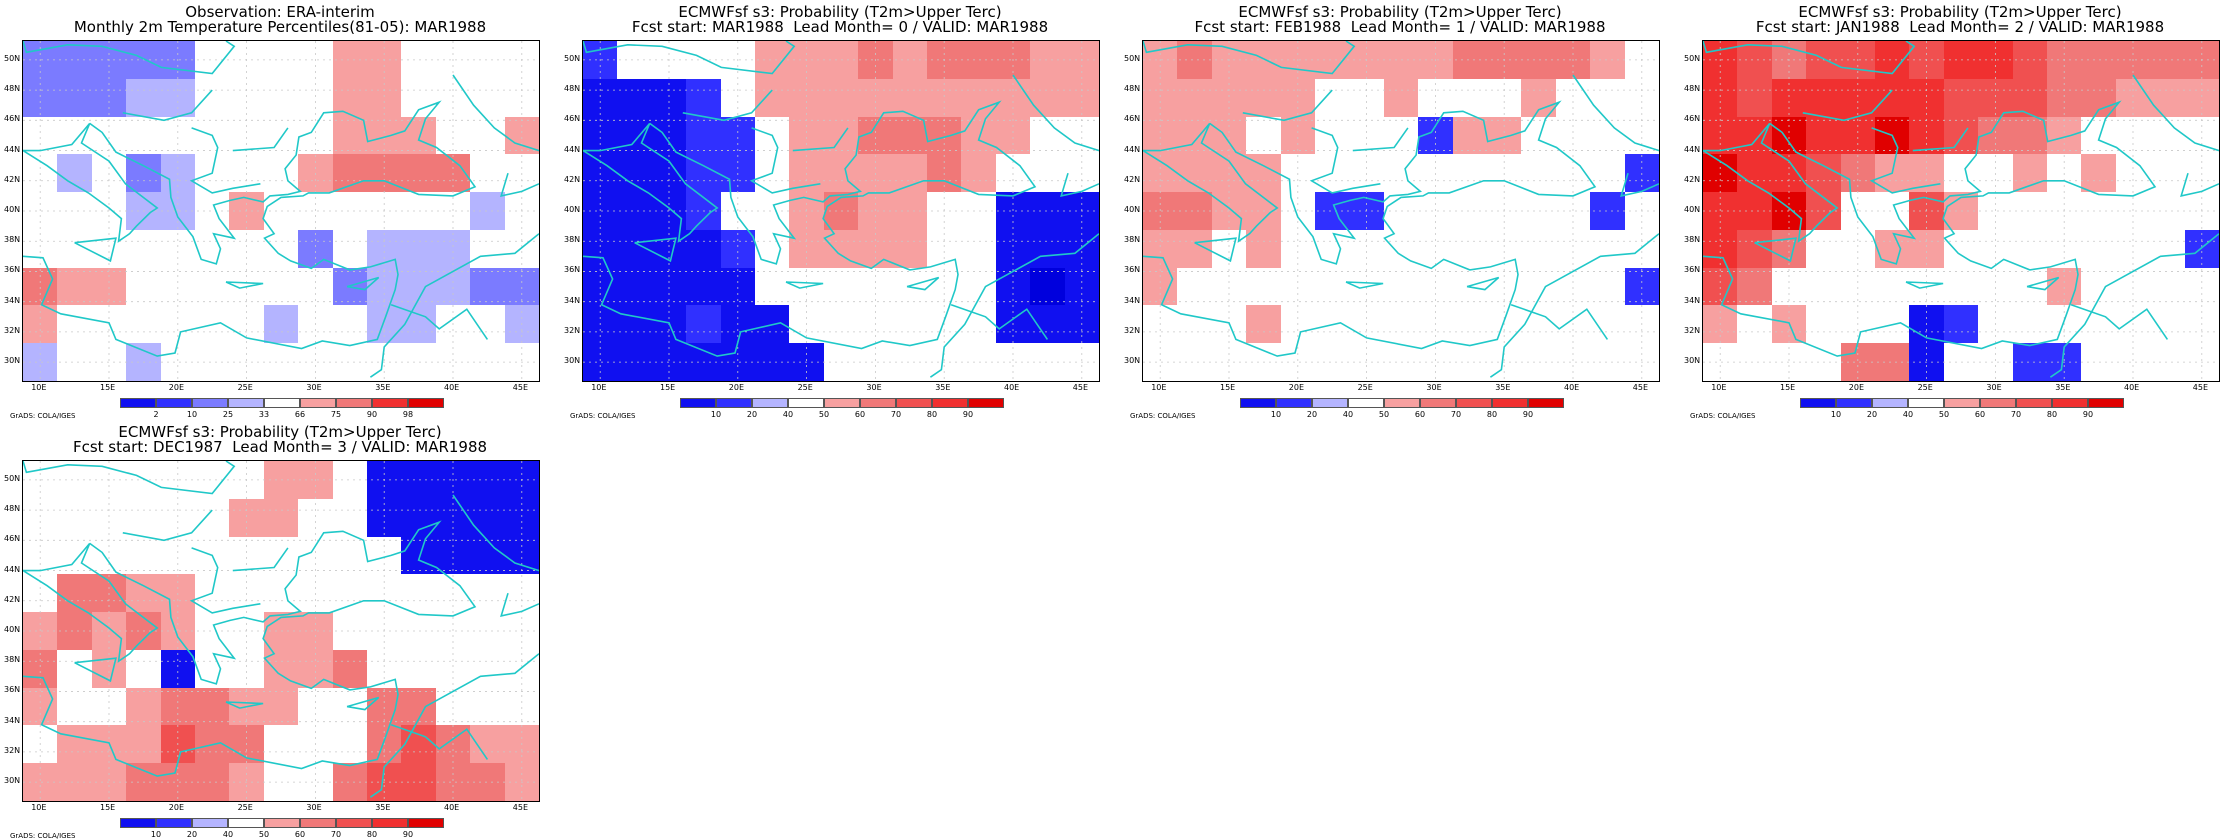 The width and height of the screenshot is (2240, 840). What do you see at coordinates (12, 300) in the screenshot?
I see `latitude-tick-label: 34N` at bounding box center [12, 300].